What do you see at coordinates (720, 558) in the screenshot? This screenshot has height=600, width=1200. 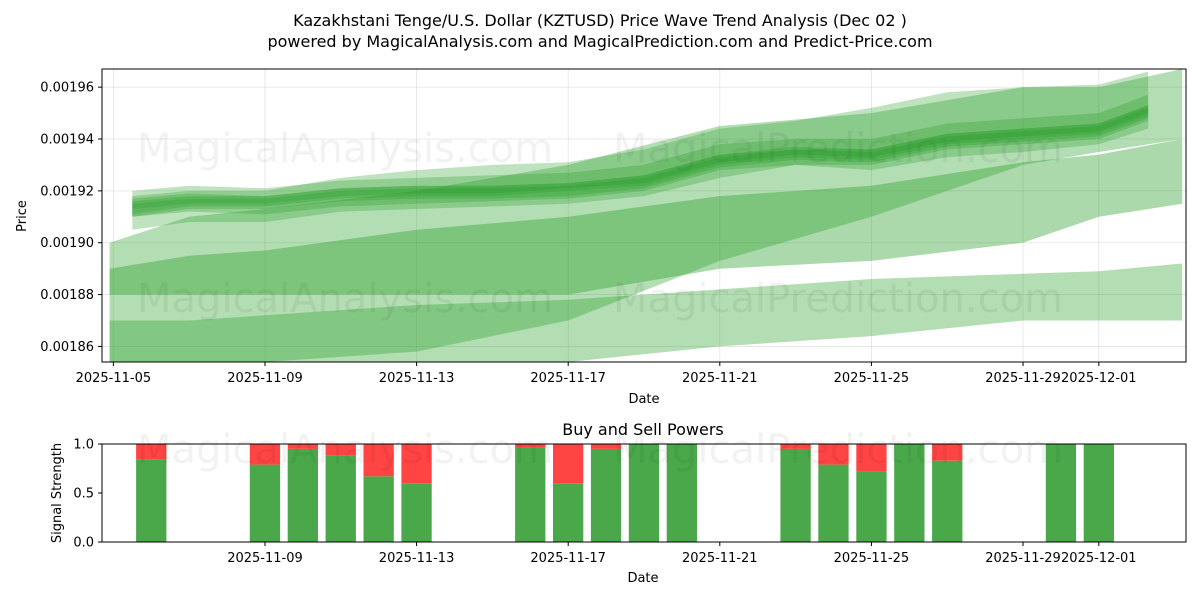 I see `bottom-x-tick-label-3: 2025-11-21` at bounding box center [720, 558].